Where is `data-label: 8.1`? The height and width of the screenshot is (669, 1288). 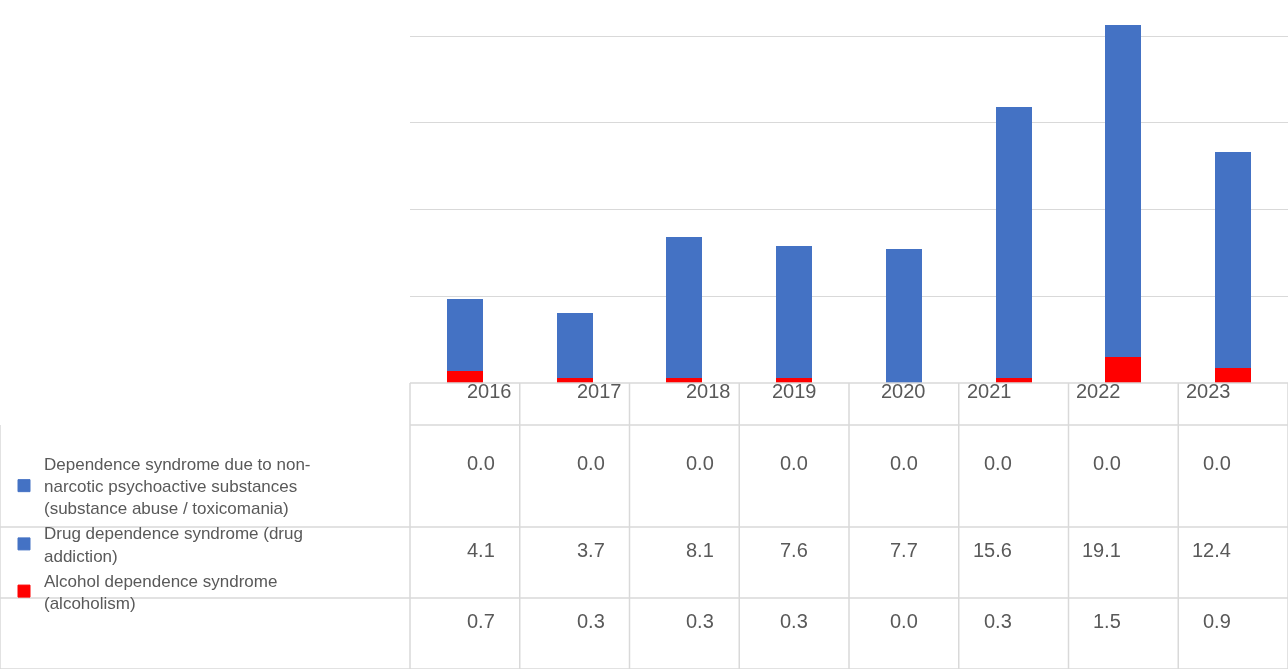 data-label: 8.1 is located at coordinates (700, 550).